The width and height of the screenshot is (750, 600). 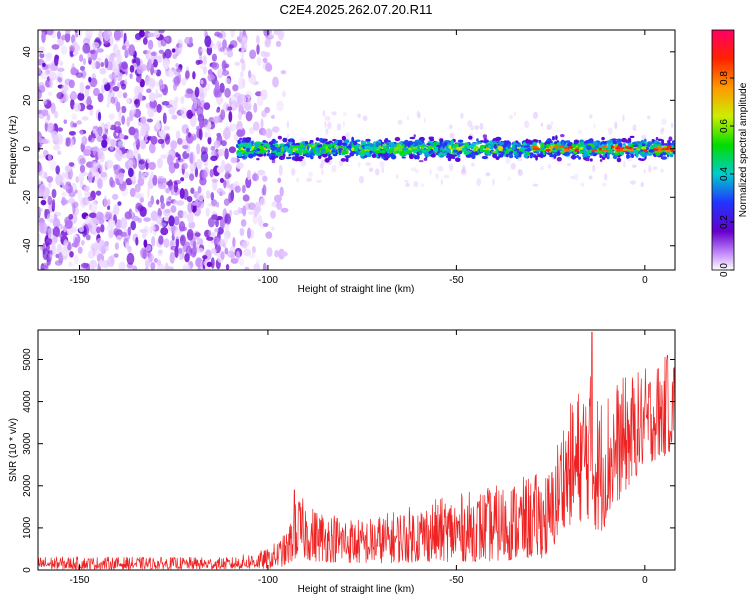 I want to click on colorbar-tick-label: 0.0, so click(x=724, y=270).